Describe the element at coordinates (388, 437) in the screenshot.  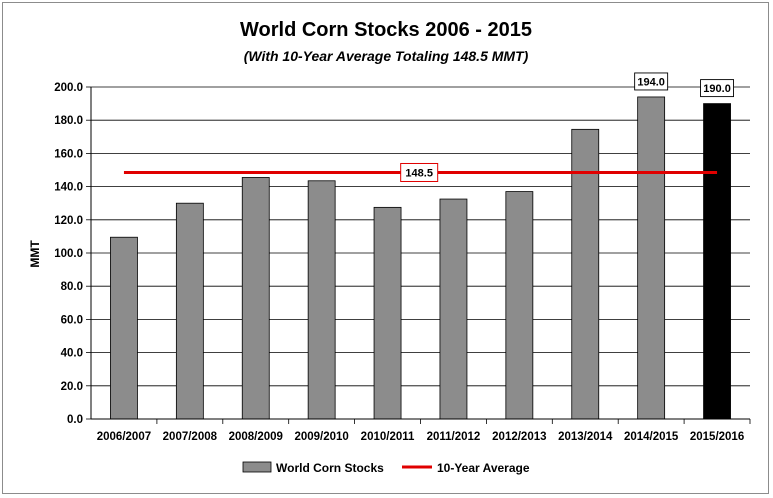
I see `x-tick-label: 2010/2011` at that location.